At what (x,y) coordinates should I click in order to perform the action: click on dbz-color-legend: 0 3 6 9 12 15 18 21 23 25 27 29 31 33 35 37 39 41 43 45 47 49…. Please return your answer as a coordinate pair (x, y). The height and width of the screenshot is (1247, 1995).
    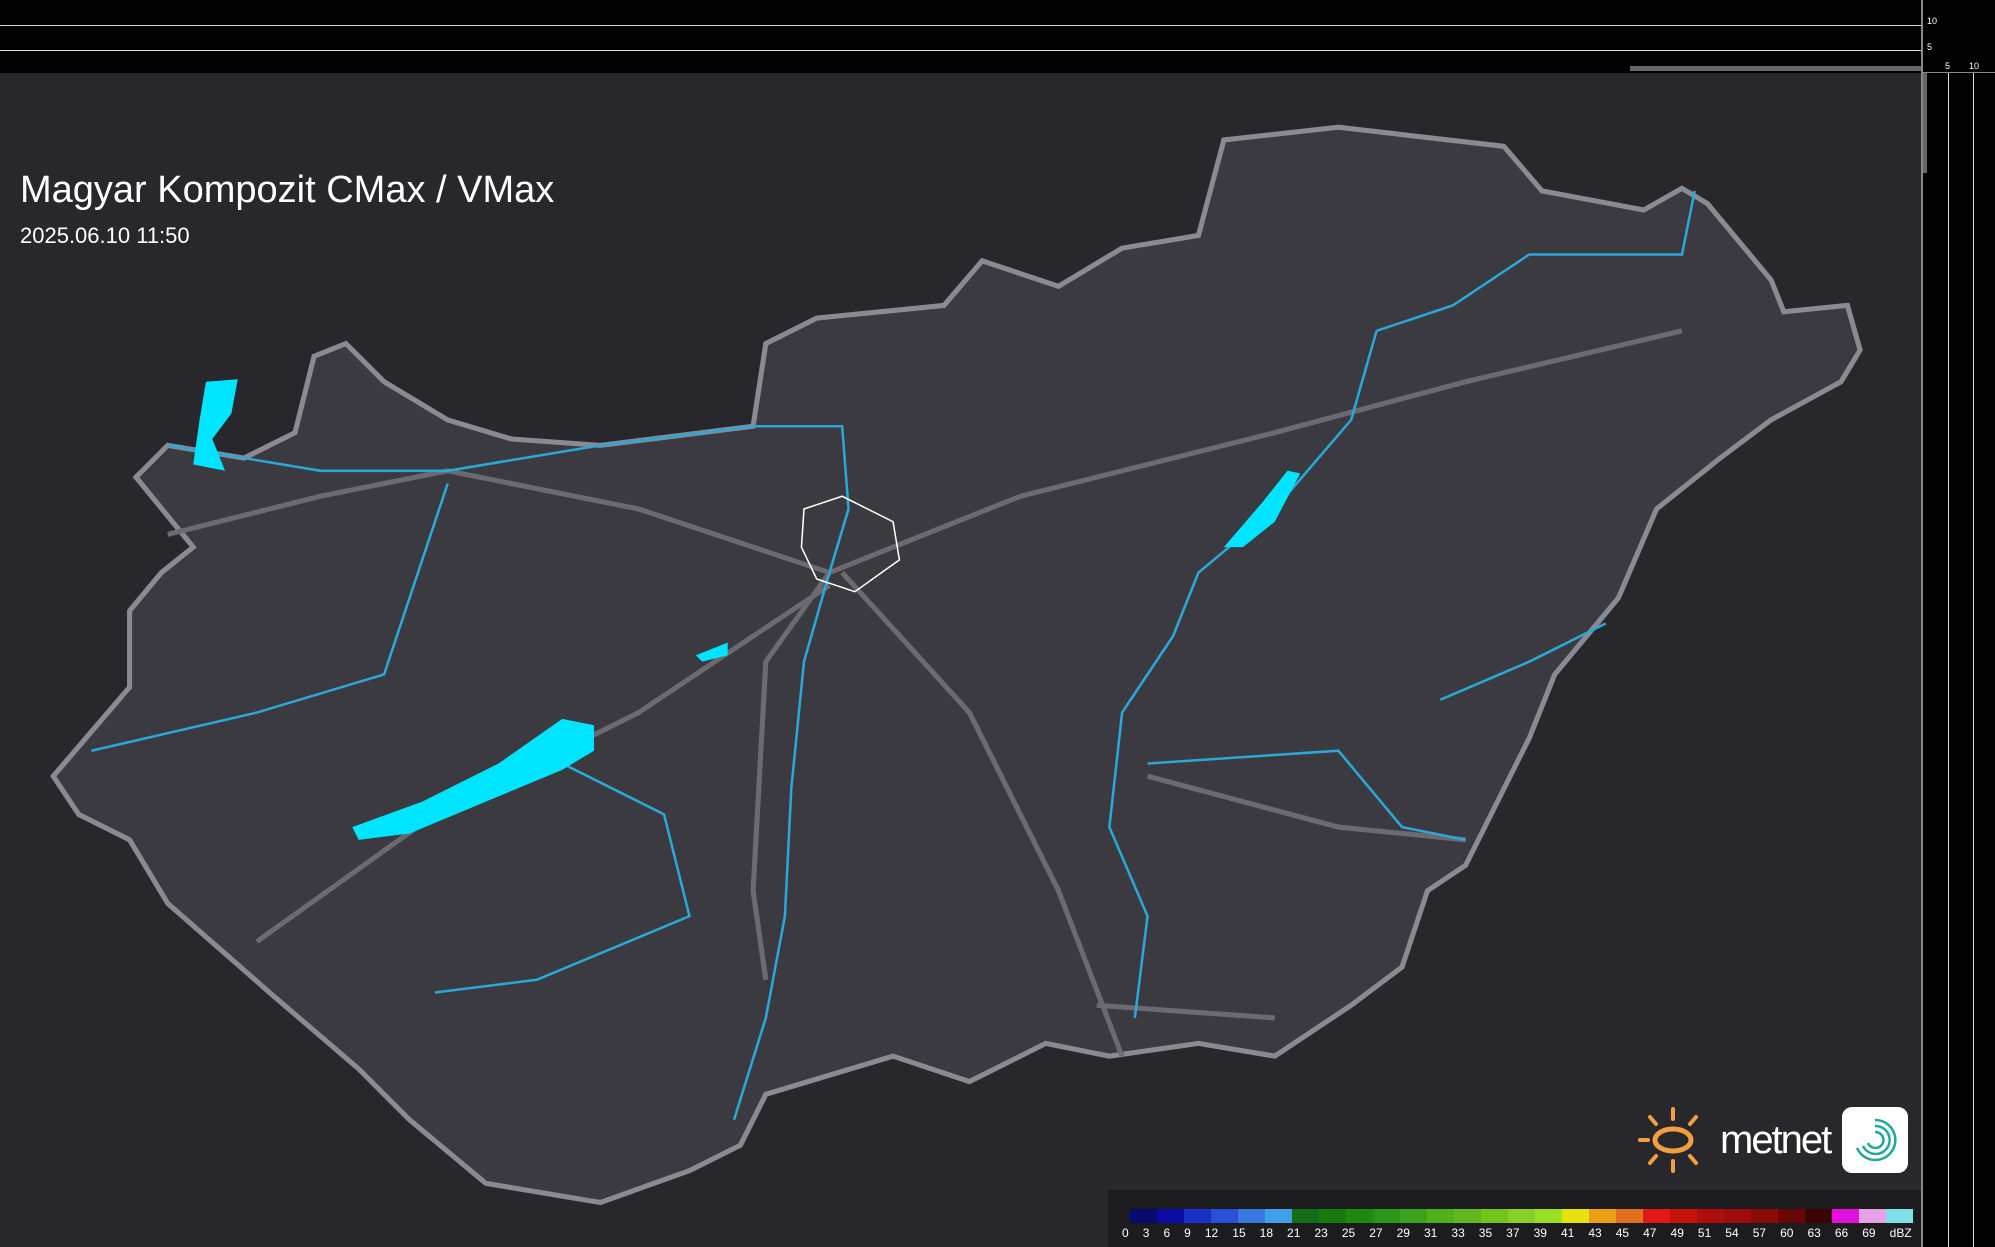
    Looking at the image, I should click on (1514, 1218).